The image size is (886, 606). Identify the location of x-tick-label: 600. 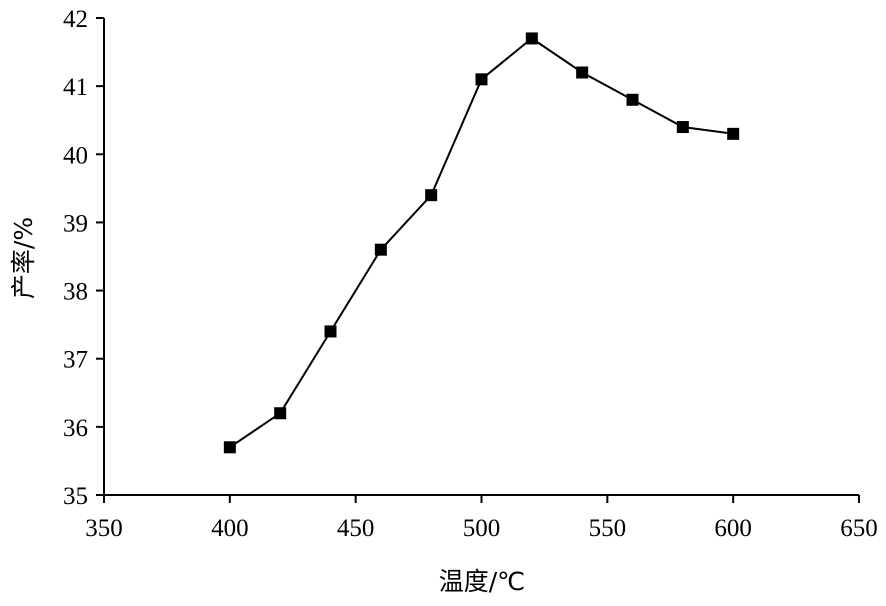
(733, 528).